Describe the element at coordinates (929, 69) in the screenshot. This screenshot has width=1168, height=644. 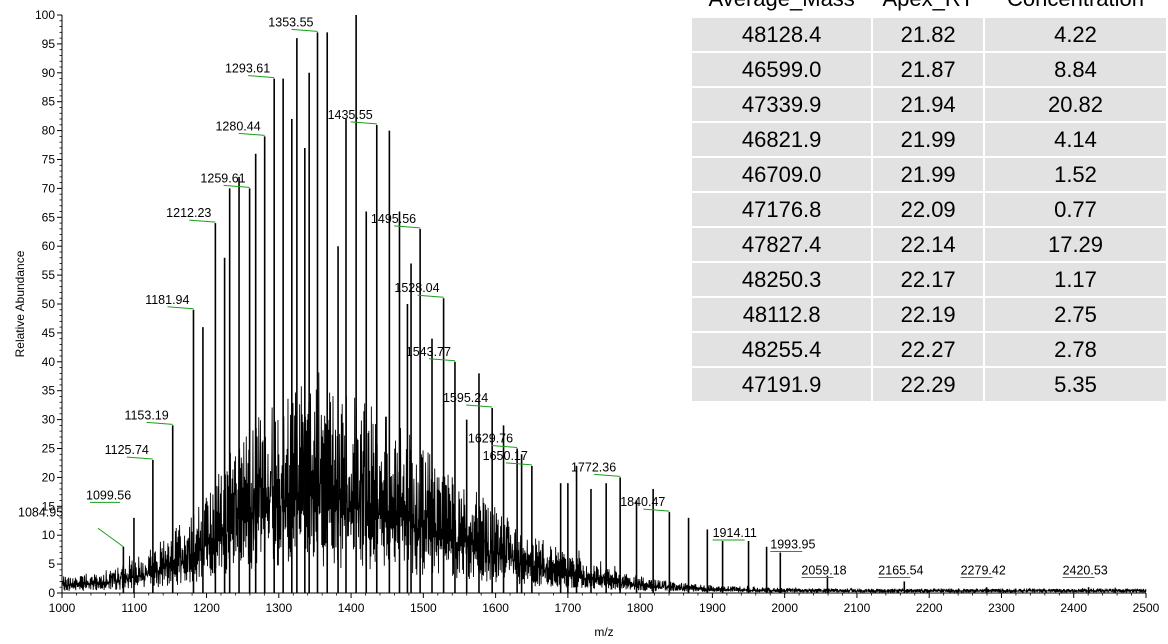
I see `table-row: 46599.0 21.87 8.84` at that location.